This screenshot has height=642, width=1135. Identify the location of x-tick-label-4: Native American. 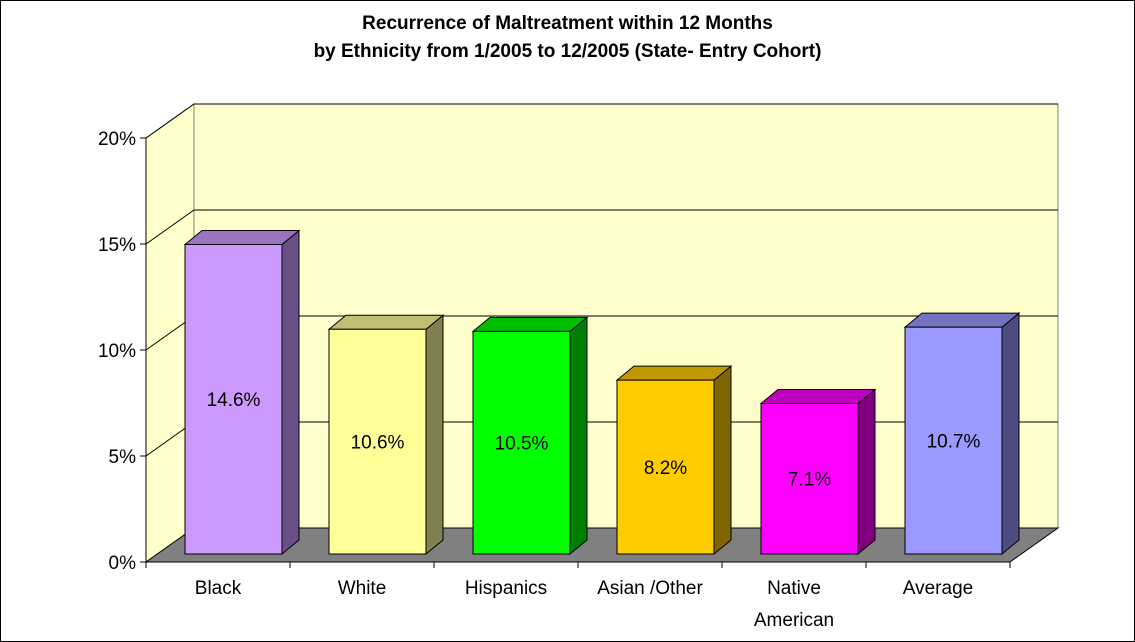
(794, 604).